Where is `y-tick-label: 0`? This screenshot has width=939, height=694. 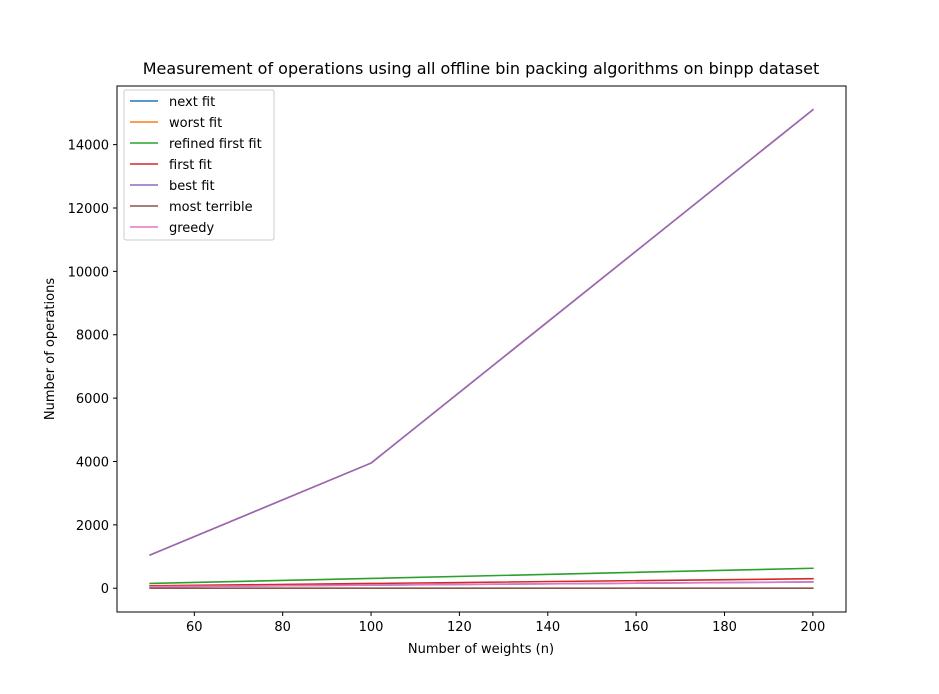 y-tick-label: 0 is located at coordinates (105, 589).